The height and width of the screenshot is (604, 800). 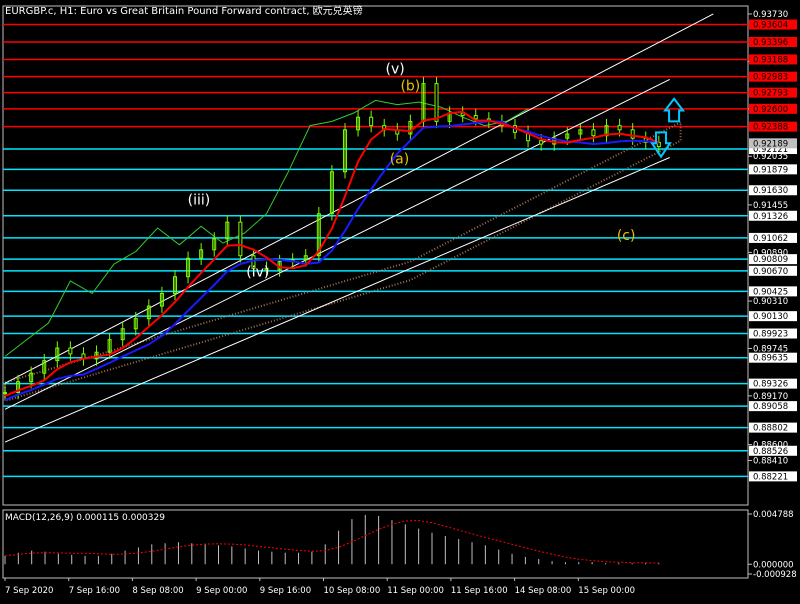 I want to click on resistance-level-label: 0.93188, so click(x=770, y=60).